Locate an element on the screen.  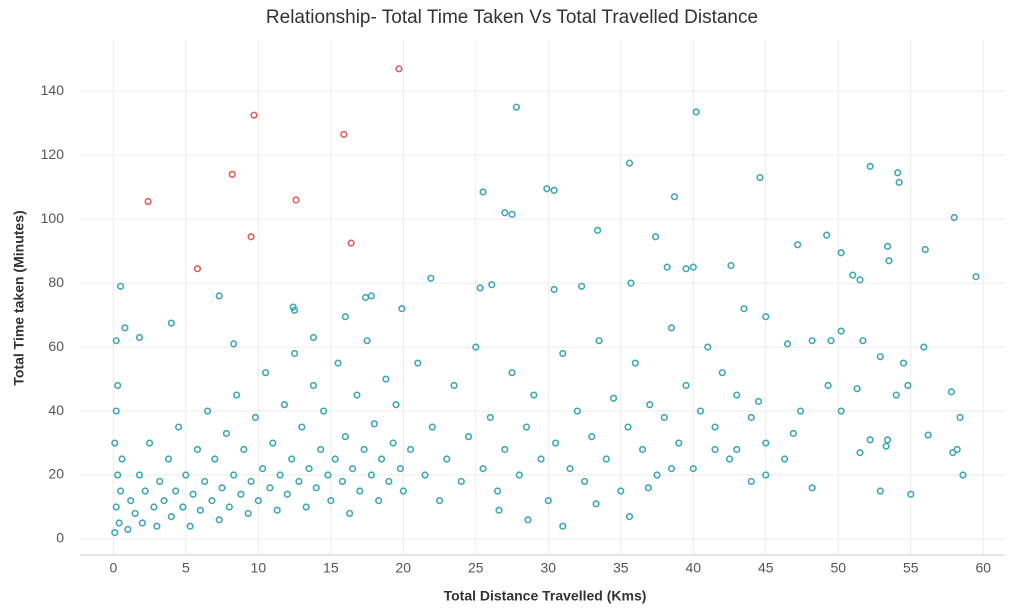
x-tick-label: 55 is located at coordinates (911, 568).